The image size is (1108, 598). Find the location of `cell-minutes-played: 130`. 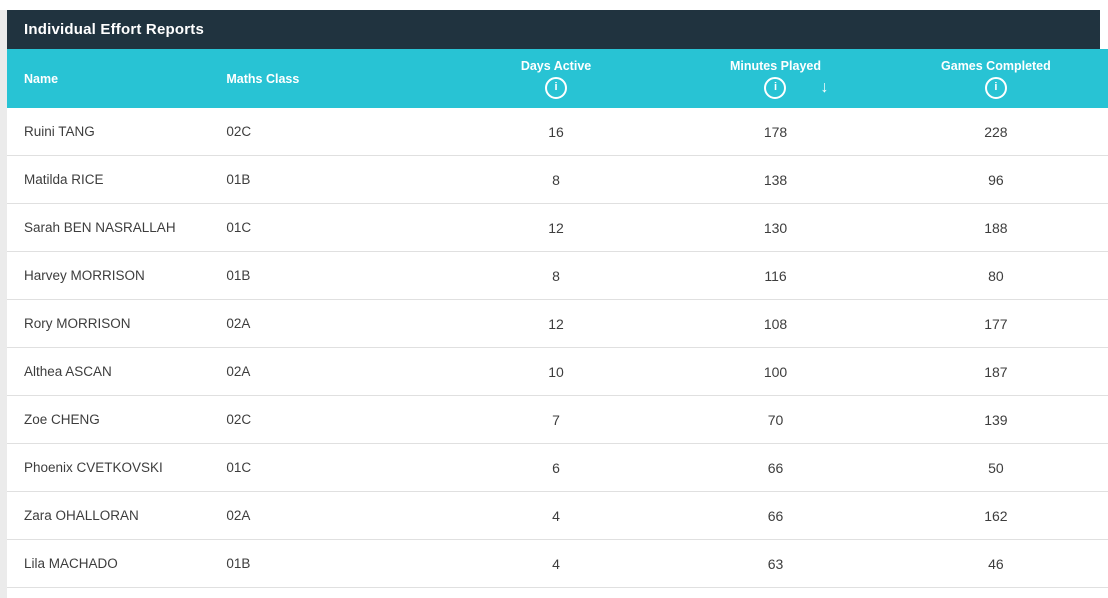

cell-minutes-played: 130 is located at coordinates (775, 227).